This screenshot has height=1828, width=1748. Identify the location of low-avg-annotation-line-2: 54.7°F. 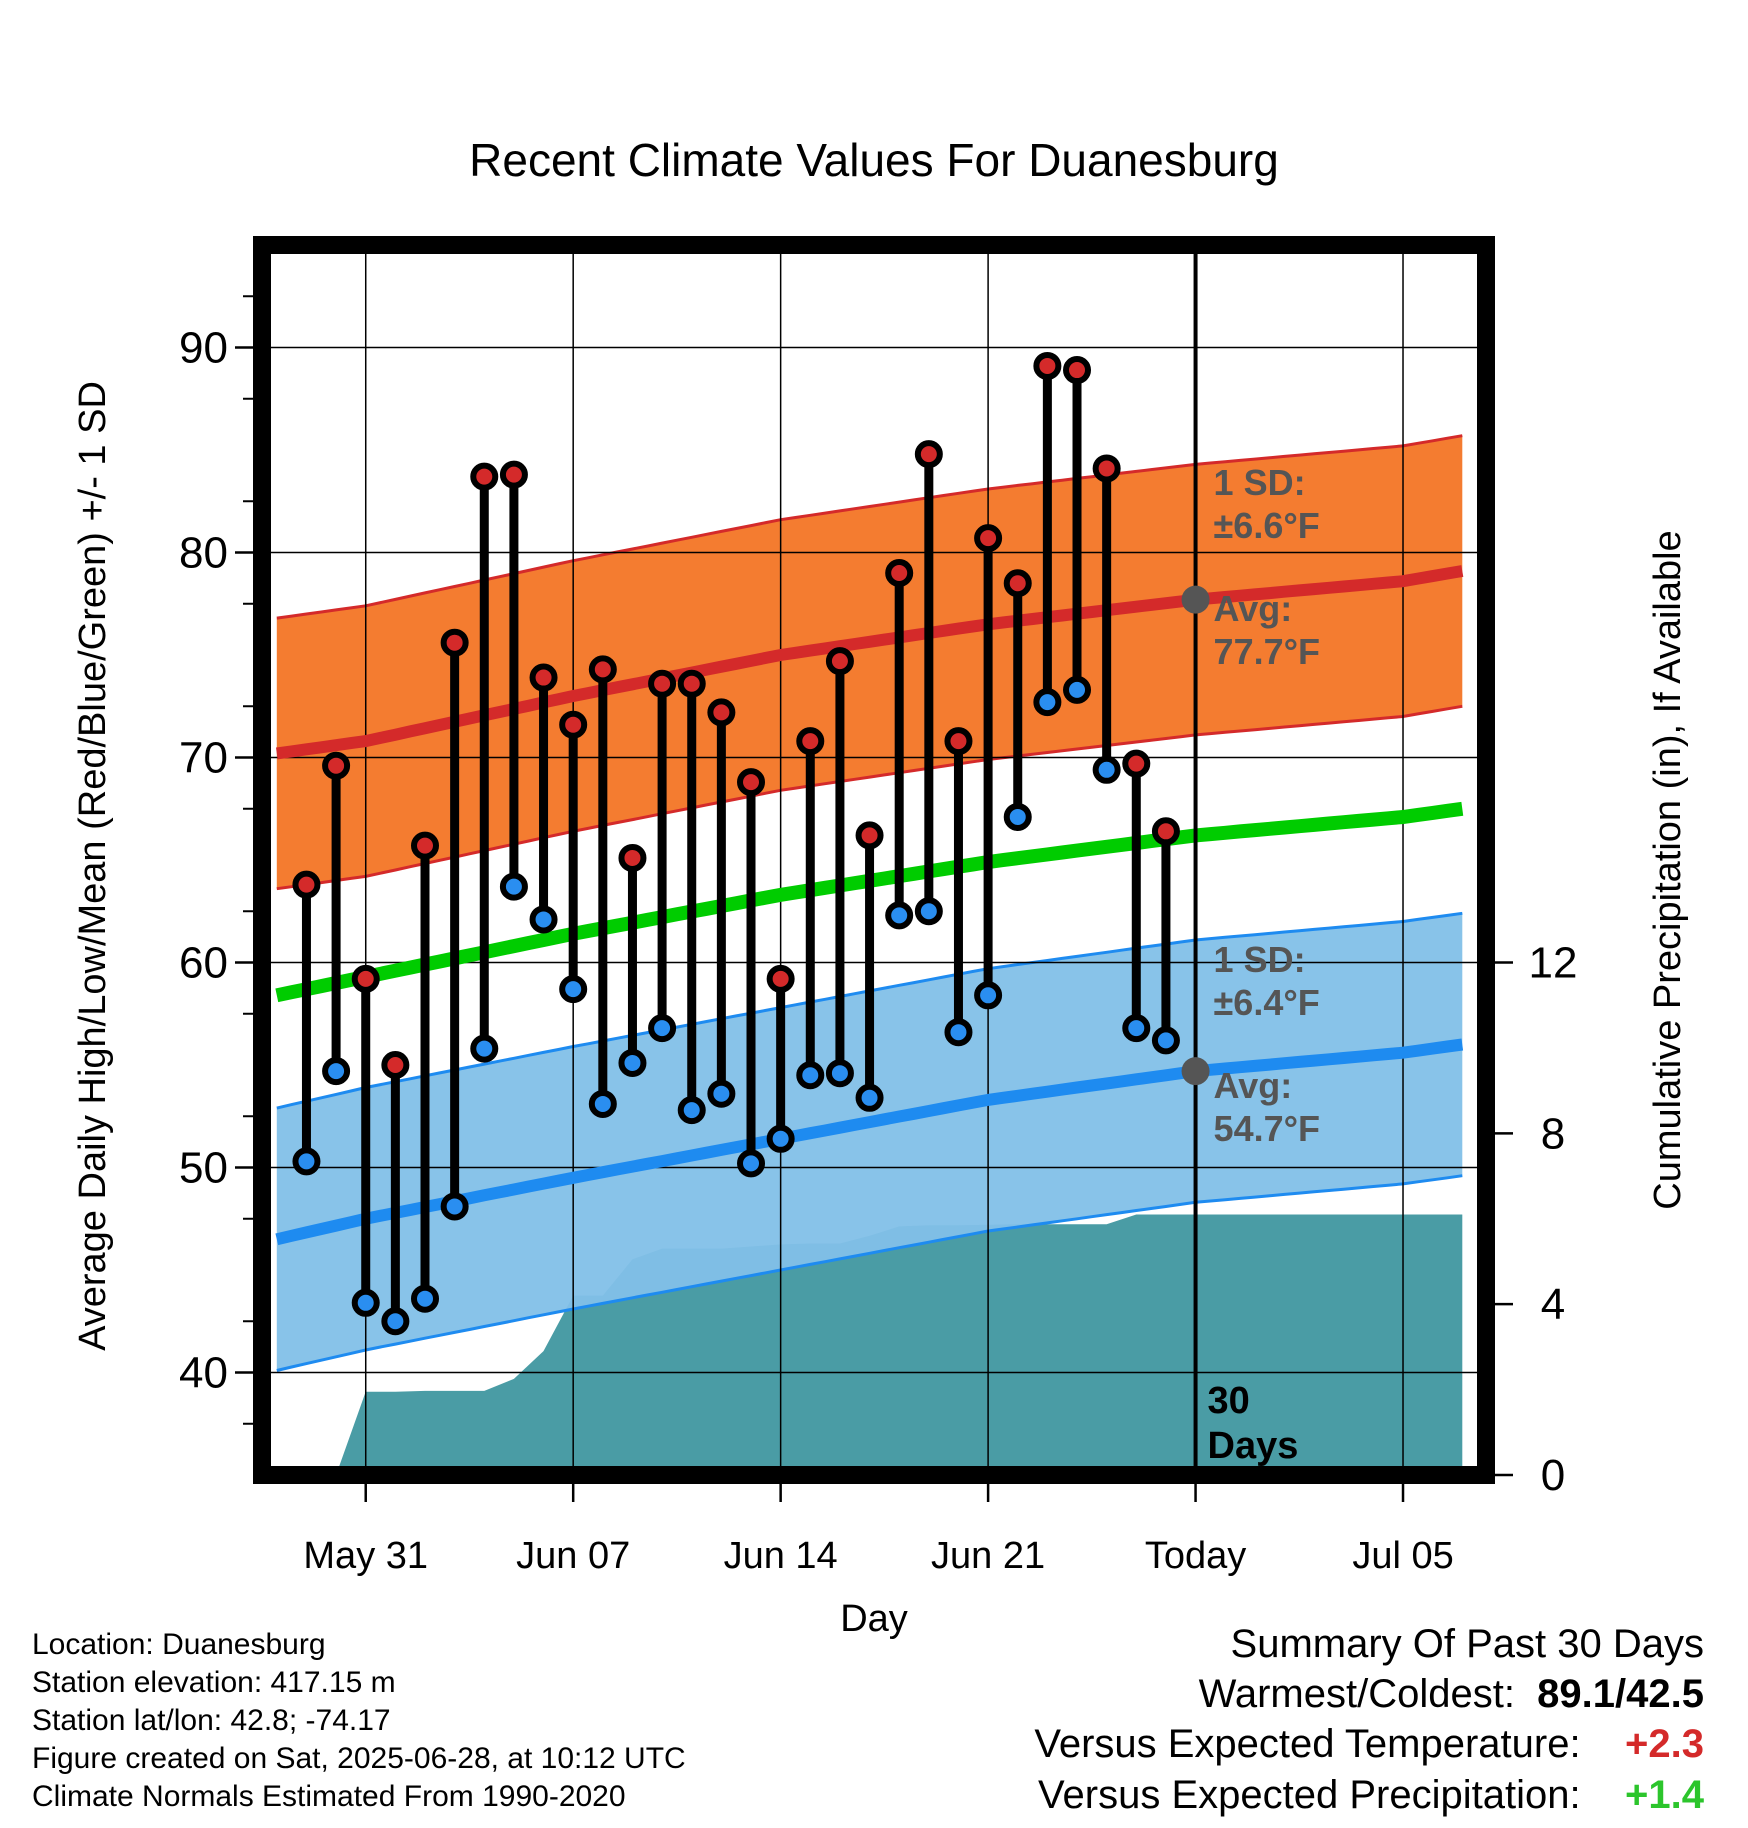
(1267, 1128).